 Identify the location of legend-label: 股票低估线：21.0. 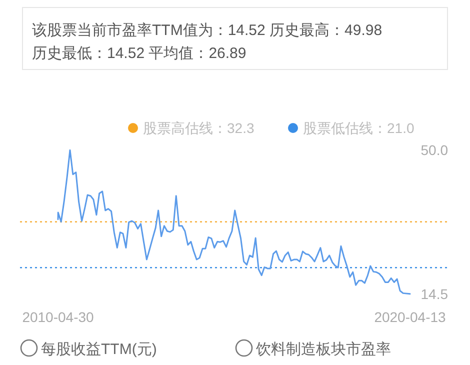
(358, 128).